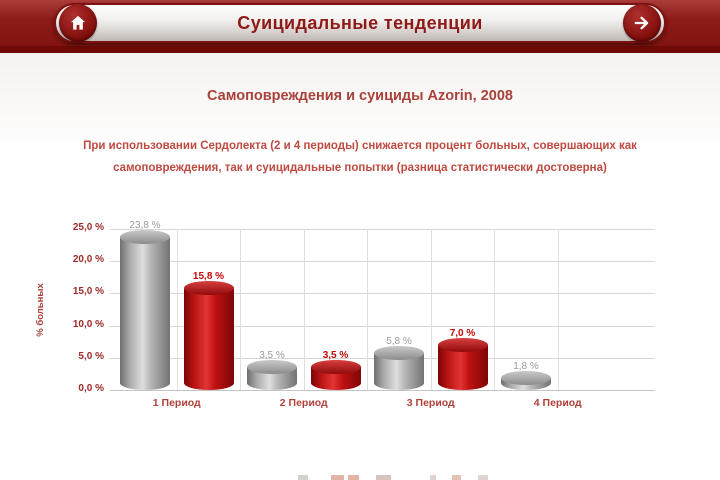 The image size is (720, 480). I want to click on y-axis-tick-label: 20,0 %, so click(88, 260).